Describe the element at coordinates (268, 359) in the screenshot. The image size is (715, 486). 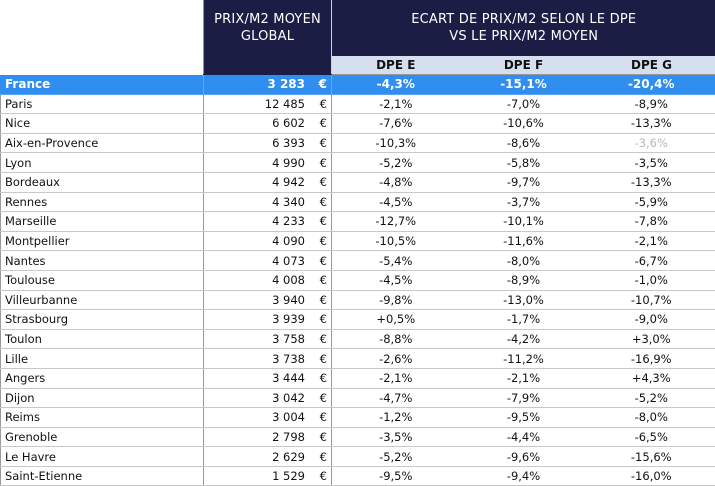
I see `price-cell: 3 738€` at that location.